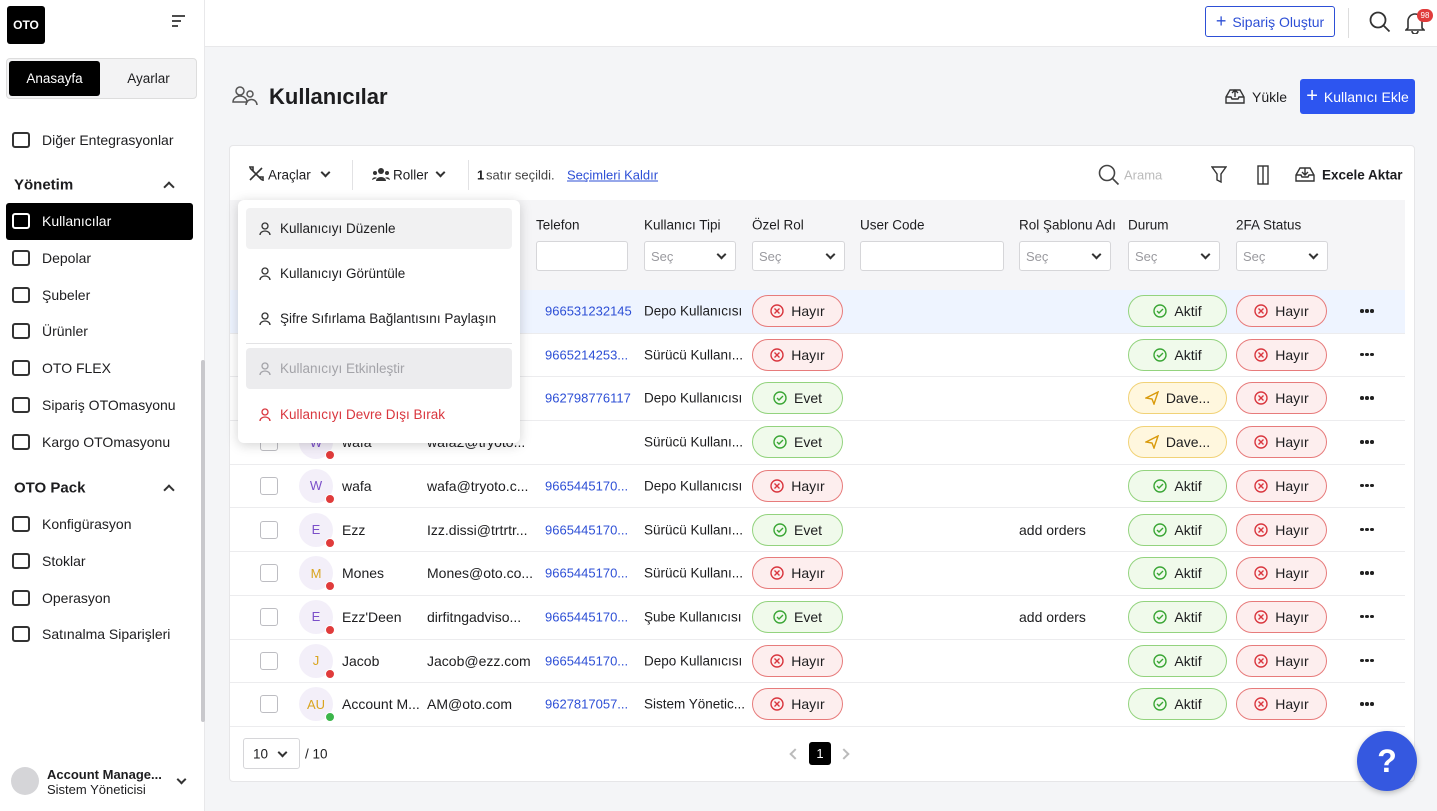 The height and width of the screenshot is (811, 1437). Describe the element at coordinates (65, 331) in the screenshot. I see `nav-item: Ürünler` at that location.